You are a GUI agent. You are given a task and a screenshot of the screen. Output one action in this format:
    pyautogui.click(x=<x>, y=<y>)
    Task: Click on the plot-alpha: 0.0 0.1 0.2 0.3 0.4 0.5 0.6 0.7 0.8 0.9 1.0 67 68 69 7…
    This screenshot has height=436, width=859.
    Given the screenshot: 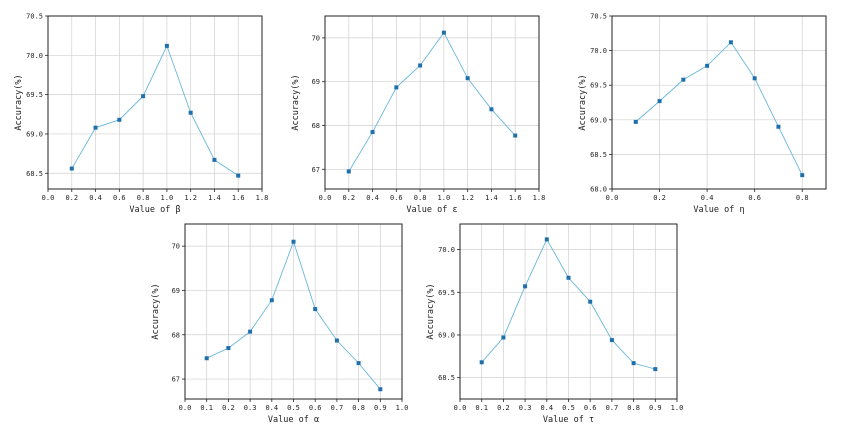 What is the action you would take?
    pyautogui.click(x=280, y=324)
    